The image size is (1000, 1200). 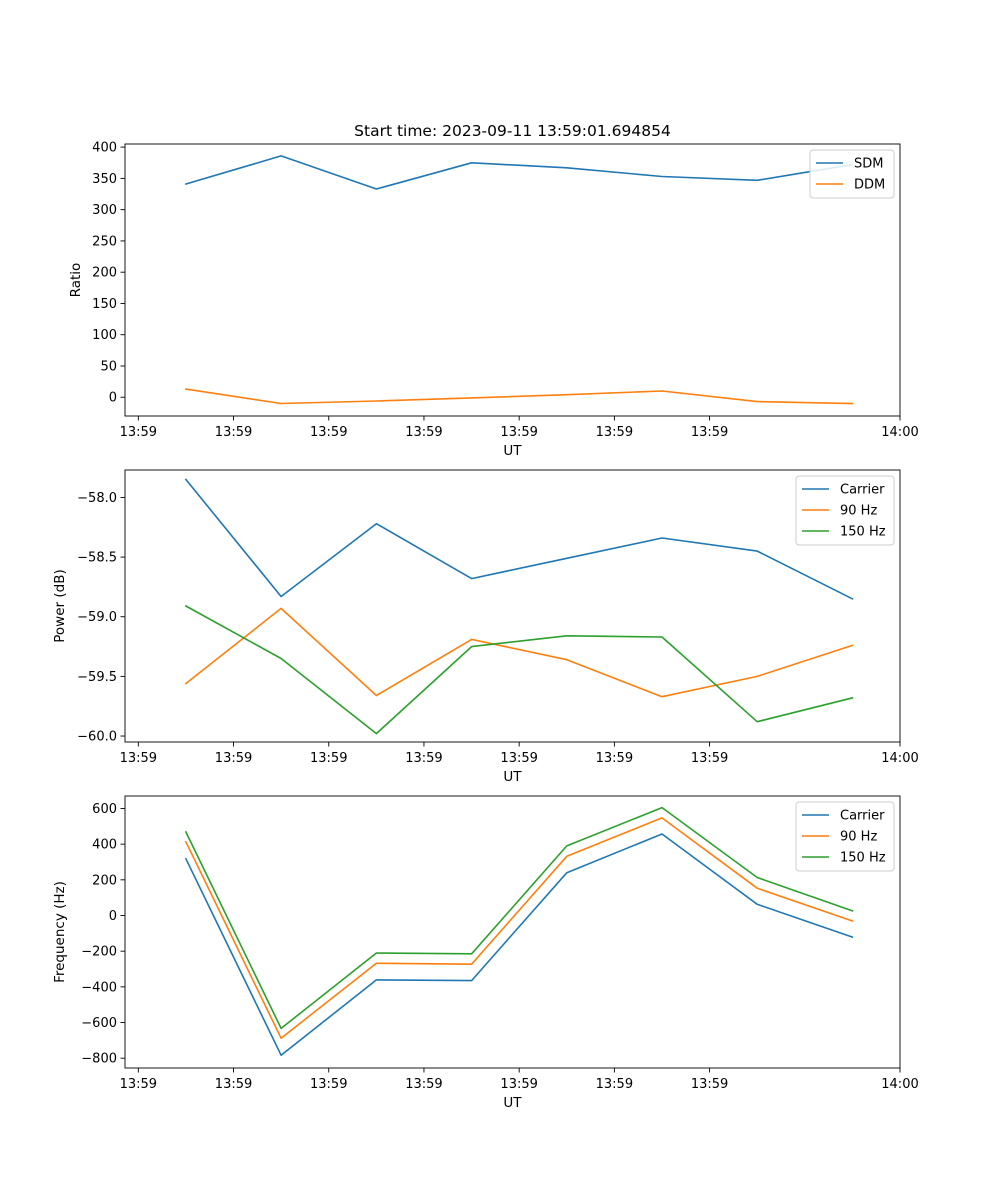 What do you see at coordinates (104, 335) in the screenshot?
I see `y-tick-label: 100` at bounding box center [104, 335].